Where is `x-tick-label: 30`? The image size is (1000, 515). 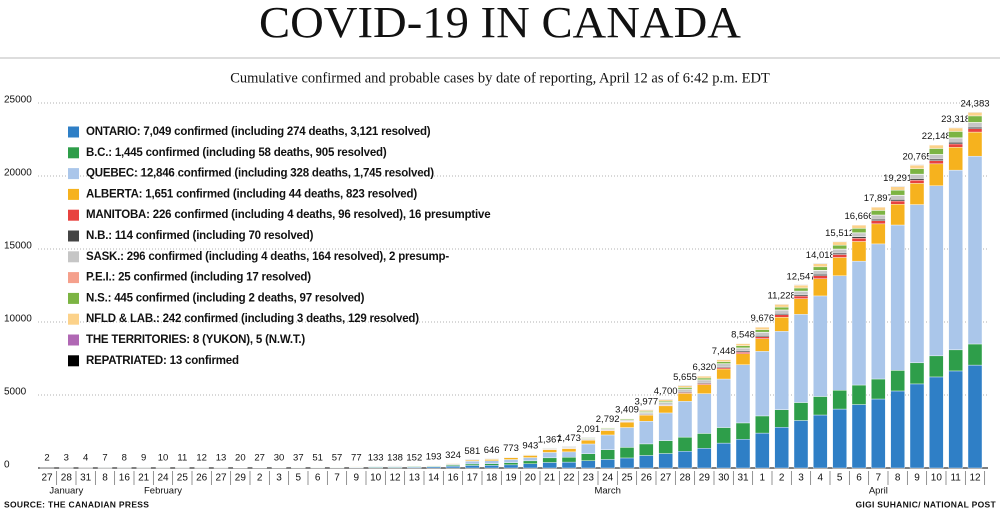
x-tick-label: 30 is located at coordinates (724, 478).